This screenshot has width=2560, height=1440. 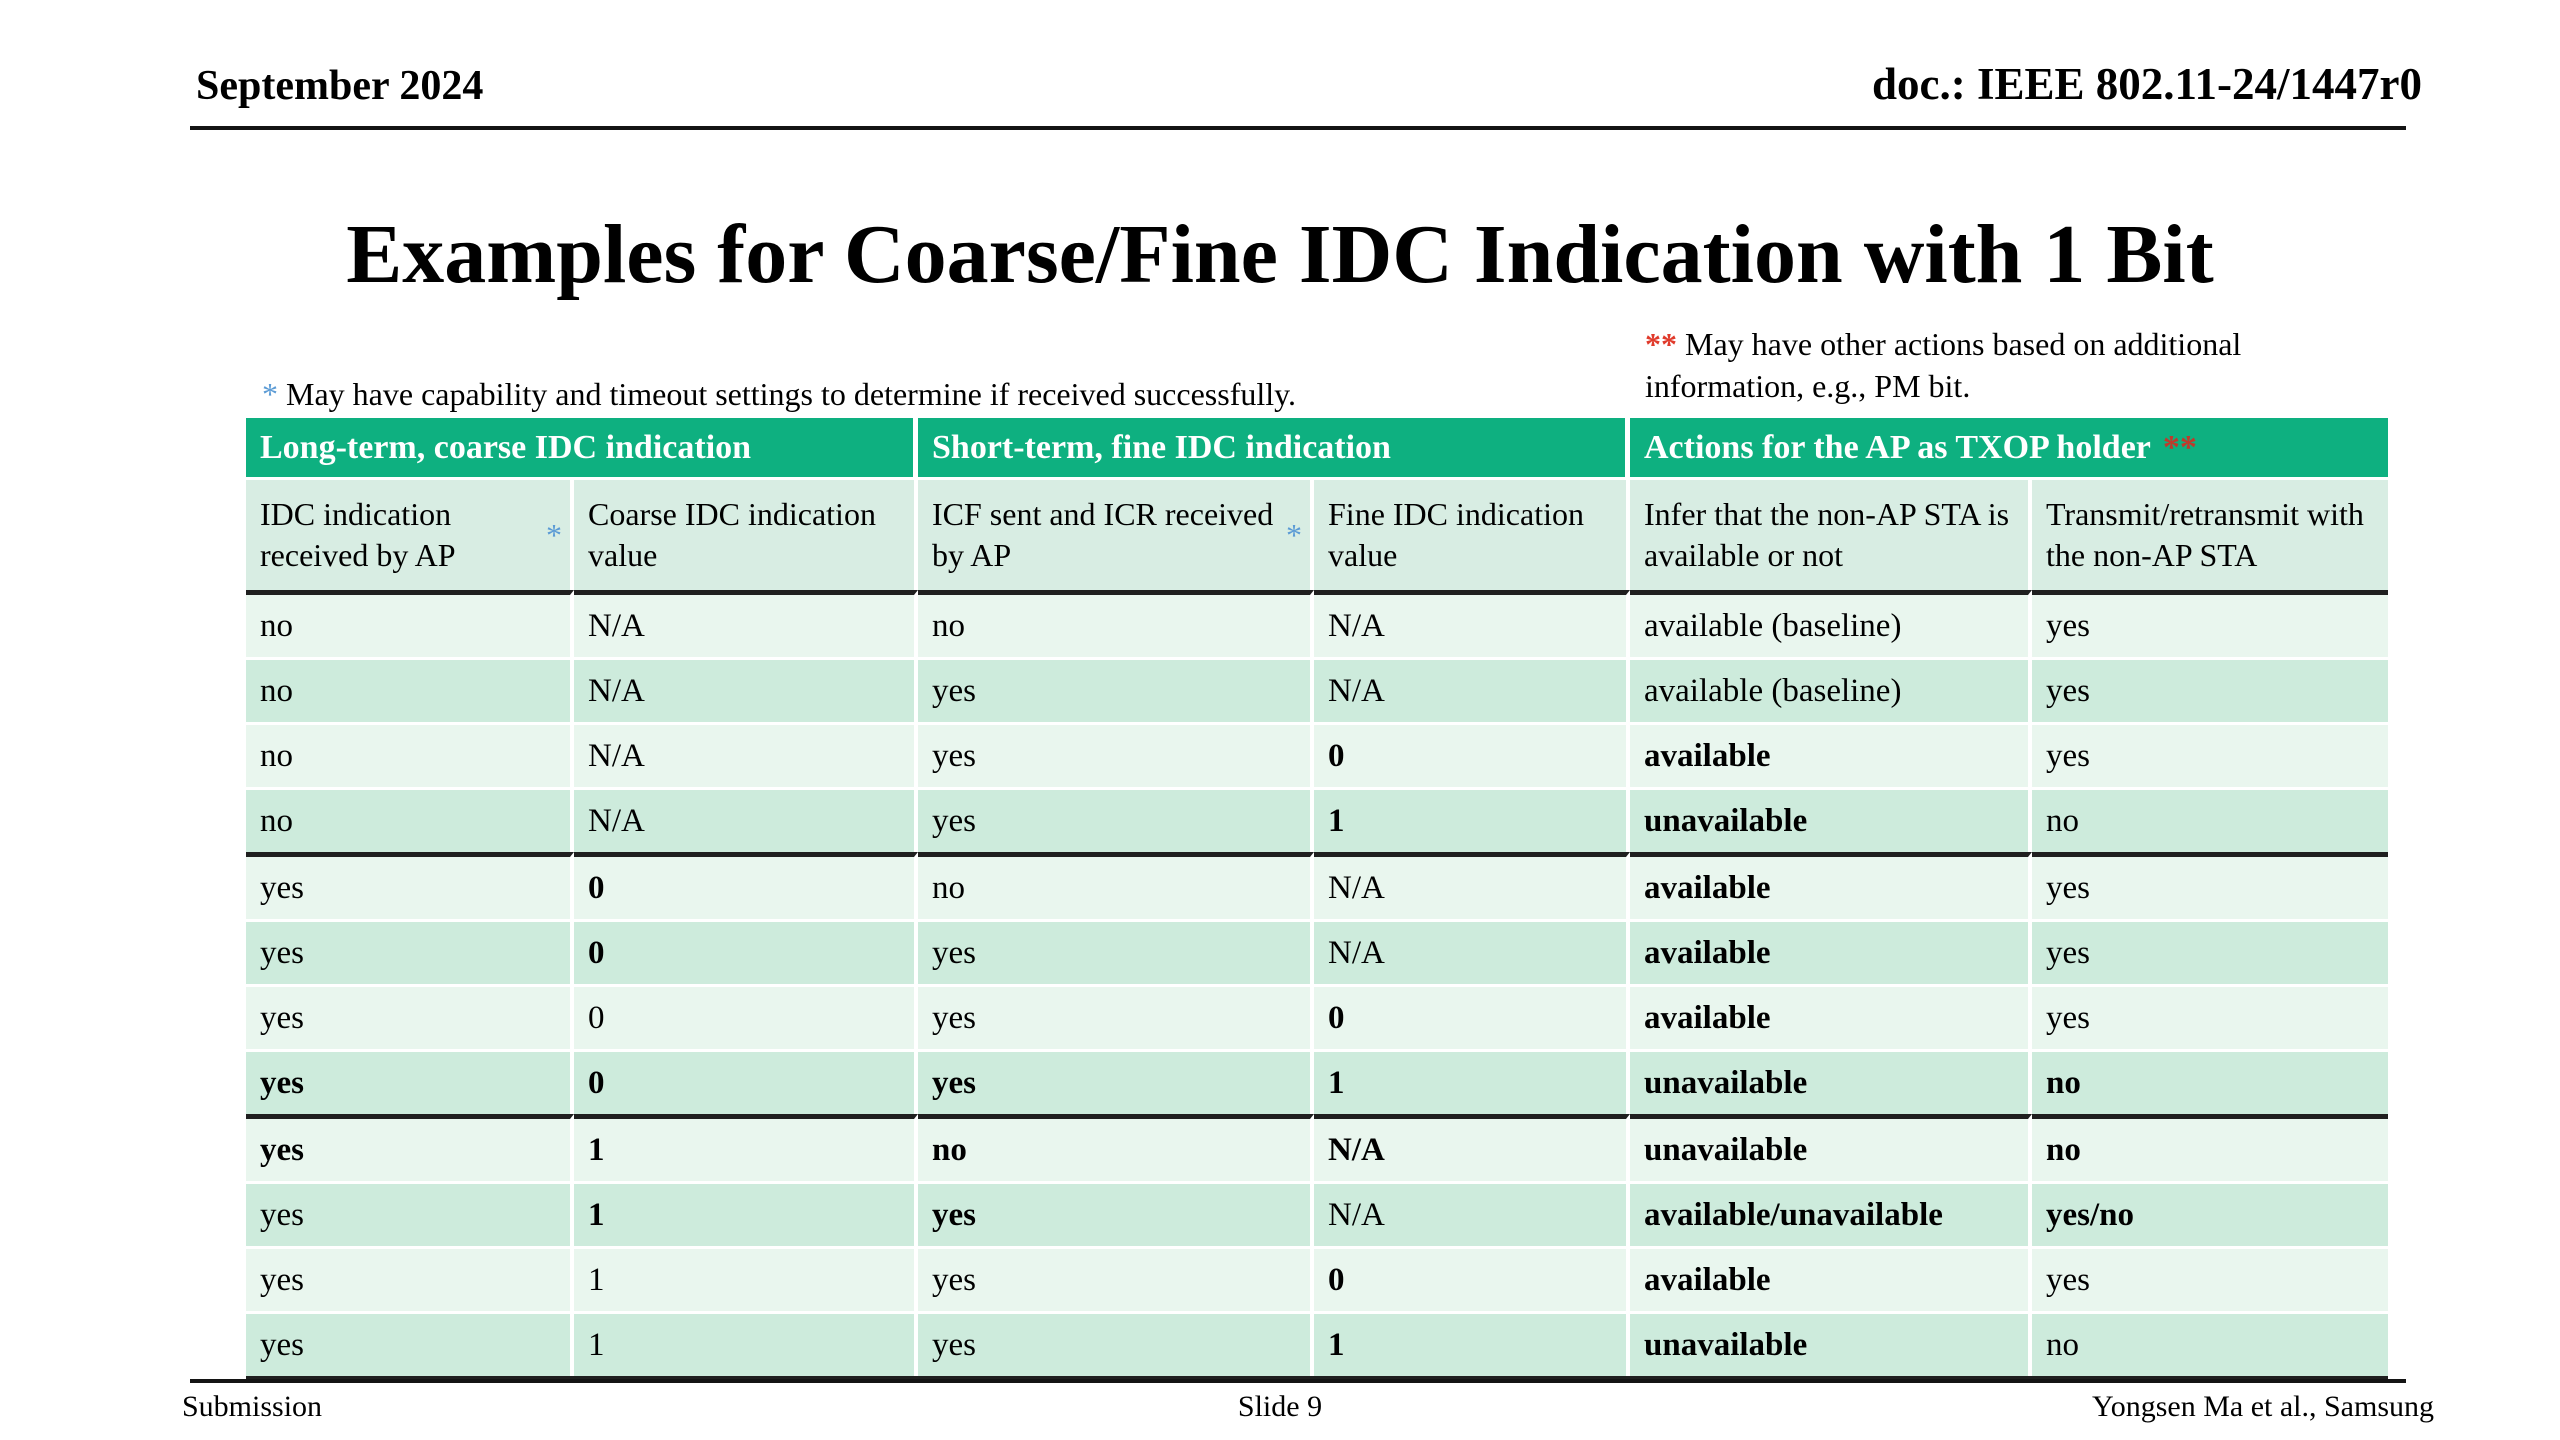 I want to click on group-header-label: Actions for the AP as TXOP holder, so click(x=1897, y=447).